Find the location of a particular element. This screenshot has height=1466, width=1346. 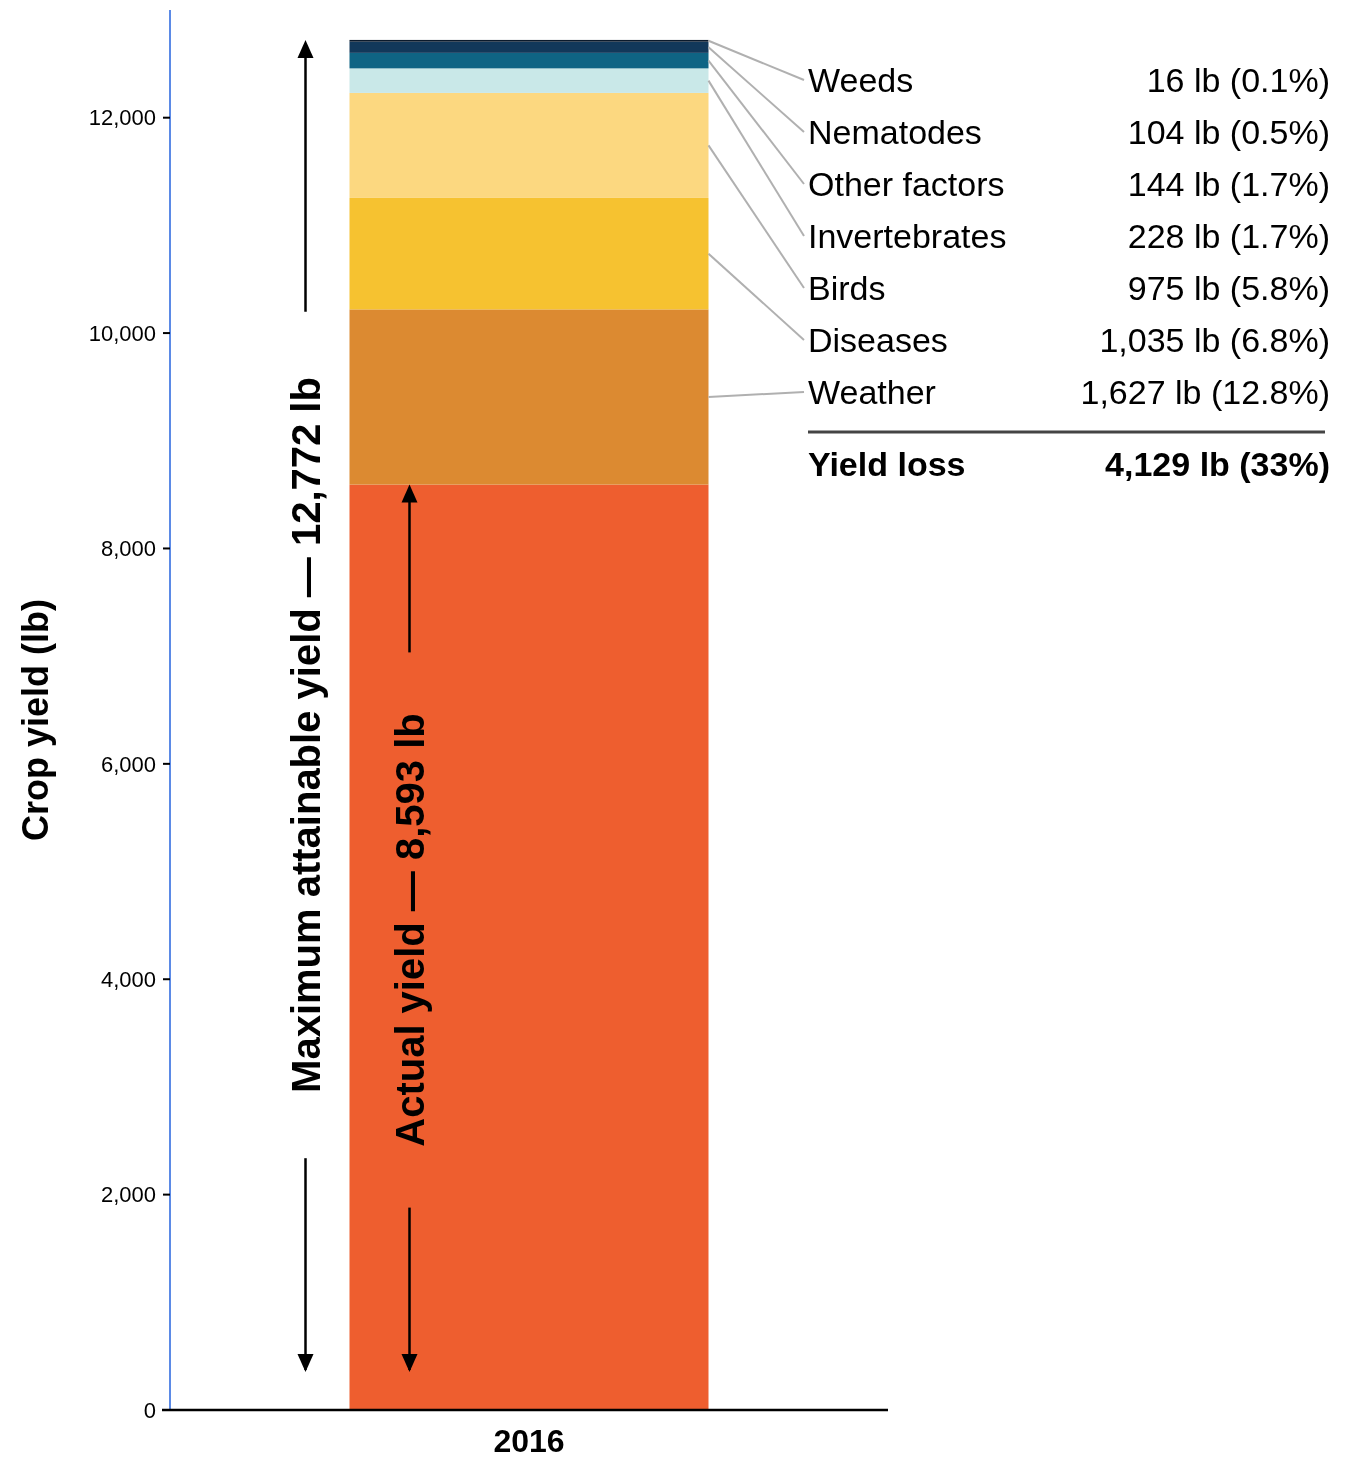

y-tick-label: 2,000 is located at coordinates (128, 1195).